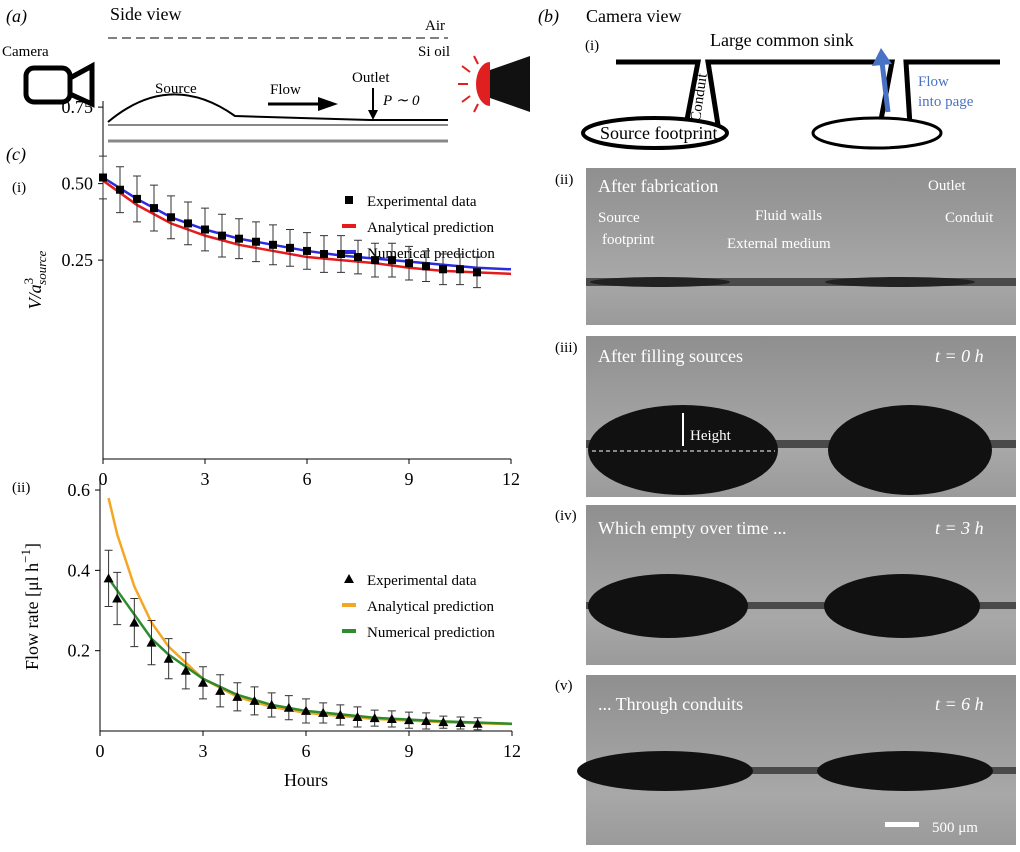 Image resolution: width=1020 pixels, height=852 pixels. Describe the element at coordinates (779, 244) in the screenshot. I see `annotation: External medium` at that location.